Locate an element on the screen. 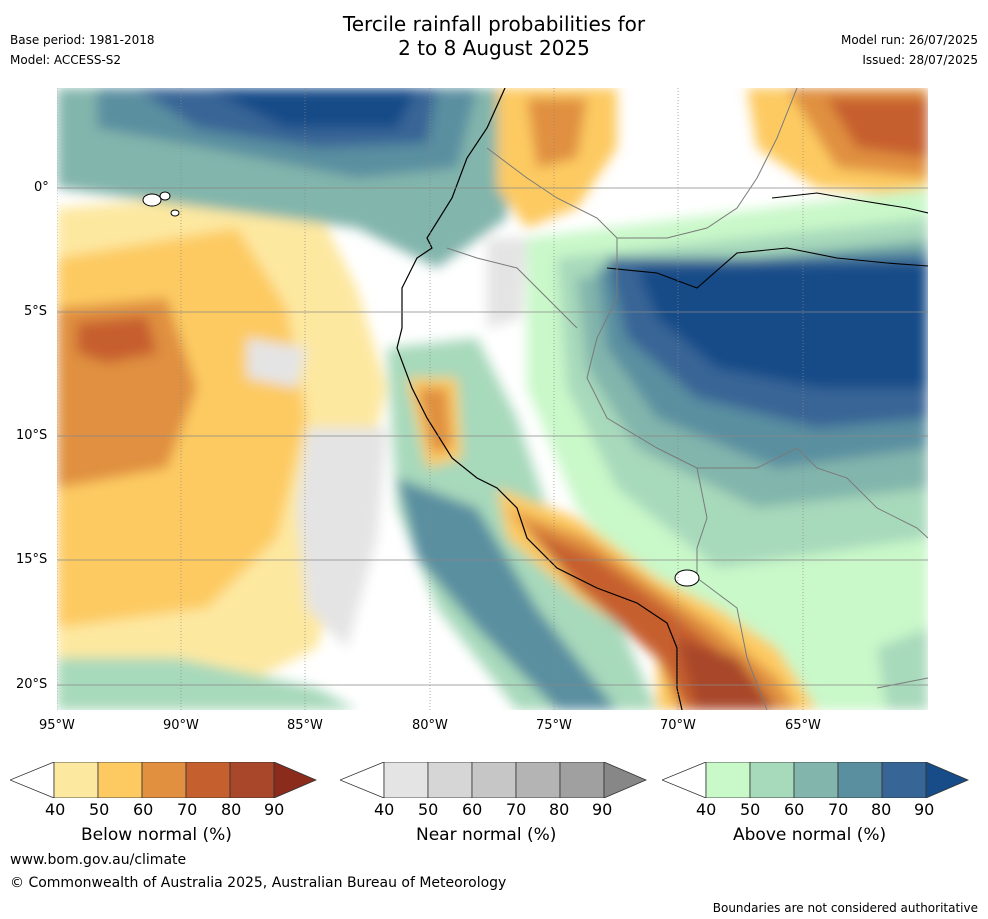  lat-label-5s: 5°S is located at coordinates (36, 311).